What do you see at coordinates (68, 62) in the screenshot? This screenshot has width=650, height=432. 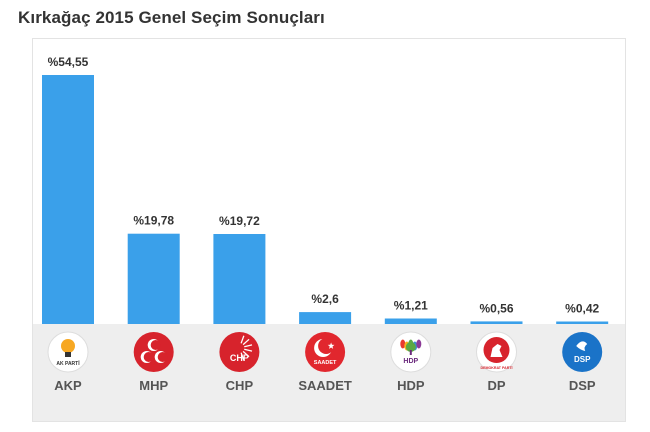 I see `value-label-akp: %54,55` at bounding box center [68, 62].